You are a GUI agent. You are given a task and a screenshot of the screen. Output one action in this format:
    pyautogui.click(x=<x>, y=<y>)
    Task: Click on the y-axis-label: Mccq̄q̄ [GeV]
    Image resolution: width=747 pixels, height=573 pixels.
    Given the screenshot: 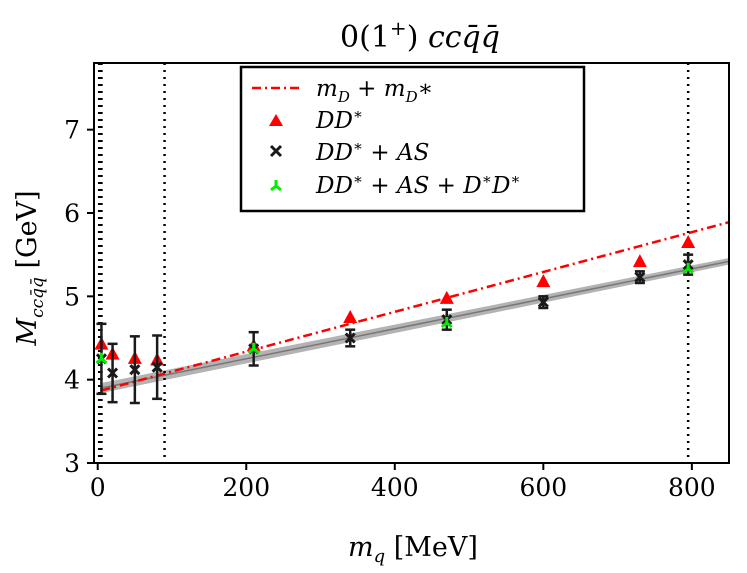 What is the action you would take?
    pyautogui.click(x=30, y=268)
    